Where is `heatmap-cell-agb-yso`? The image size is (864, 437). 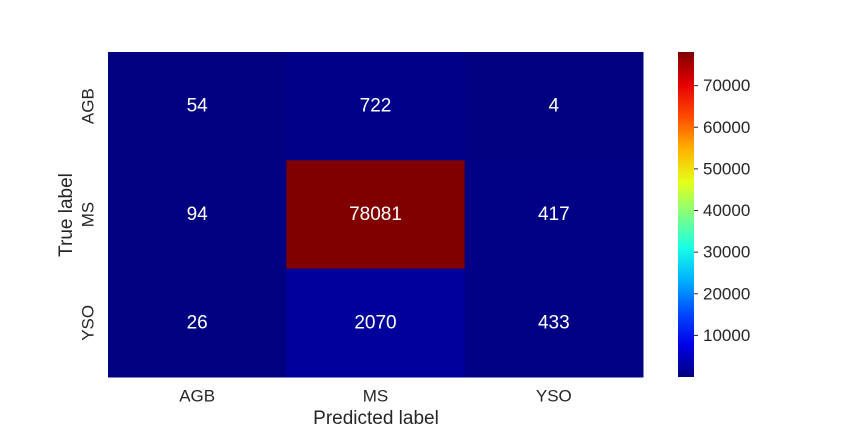
heatmap-cell-agb-yso is located at coordinates (554, 106).